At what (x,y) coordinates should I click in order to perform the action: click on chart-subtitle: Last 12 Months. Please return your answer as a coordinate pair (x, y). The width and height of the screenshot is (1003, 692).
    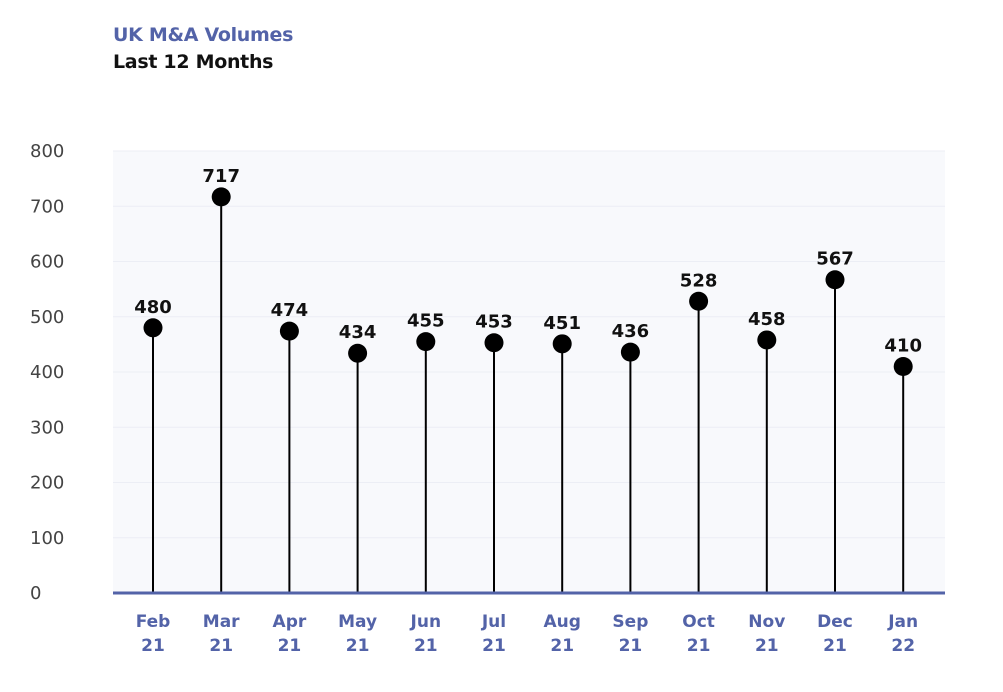
    Looking at the image, I should click on (193, 62).